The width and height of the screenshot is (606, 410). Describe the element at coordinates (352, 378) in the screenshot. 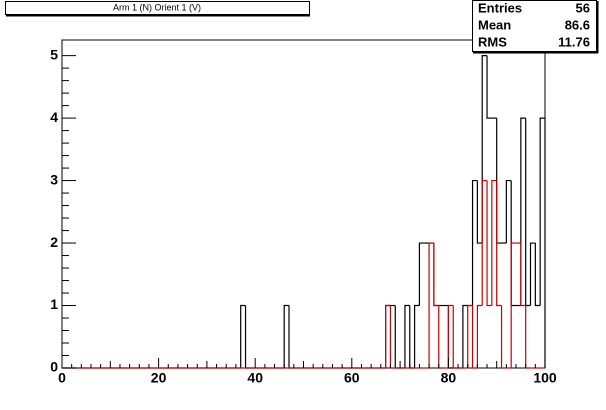

I see `x-tick-label: 60` at that location.